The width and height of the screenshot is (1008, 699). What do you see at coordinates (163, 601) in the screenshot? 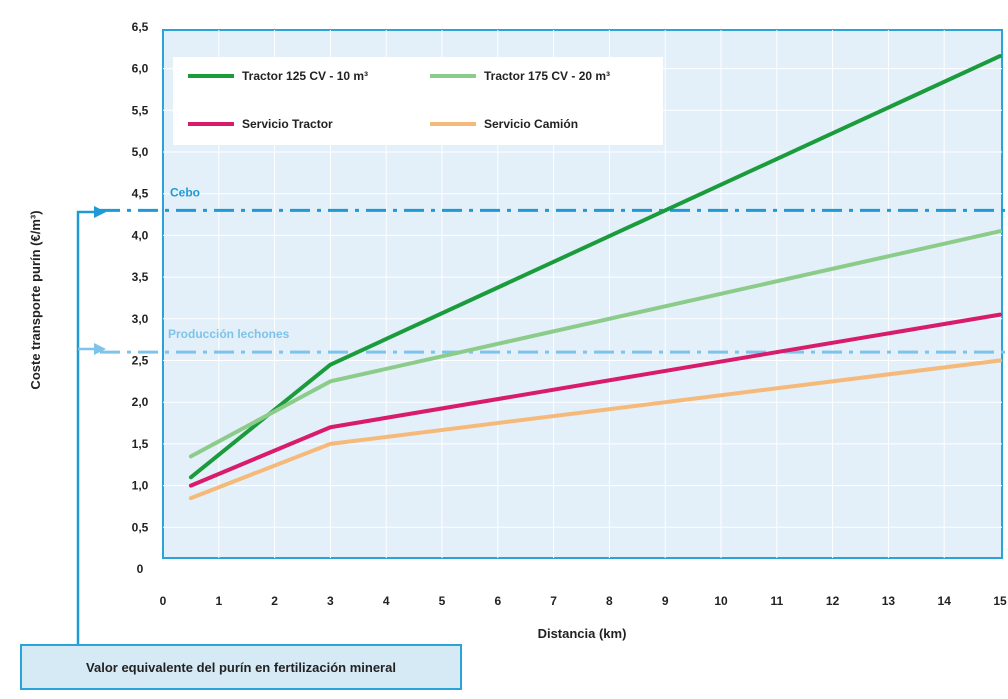
I see `x-tick-label: 0` at bounding box center [163, 601].